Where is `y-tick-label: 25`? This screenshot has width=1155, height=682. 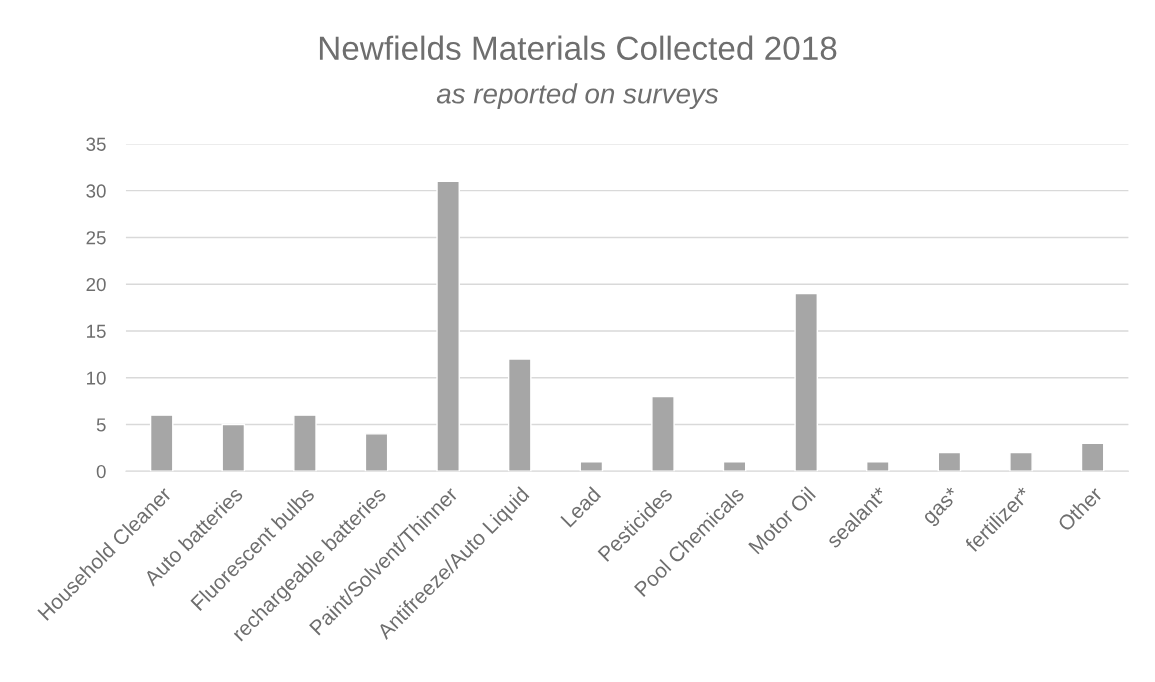 y-tick-label: 25 is located at coordinates (96, 238).